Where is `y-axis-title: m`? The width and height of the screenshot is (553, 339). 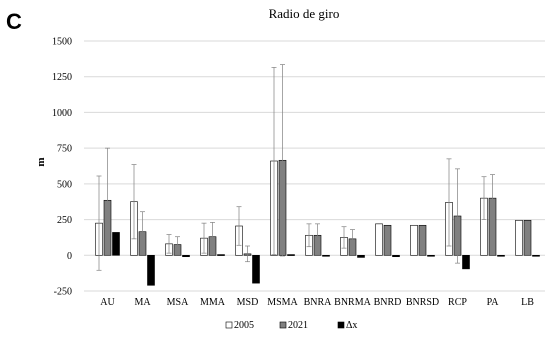
y-axis-title: m is located at coordinates (41, 161).